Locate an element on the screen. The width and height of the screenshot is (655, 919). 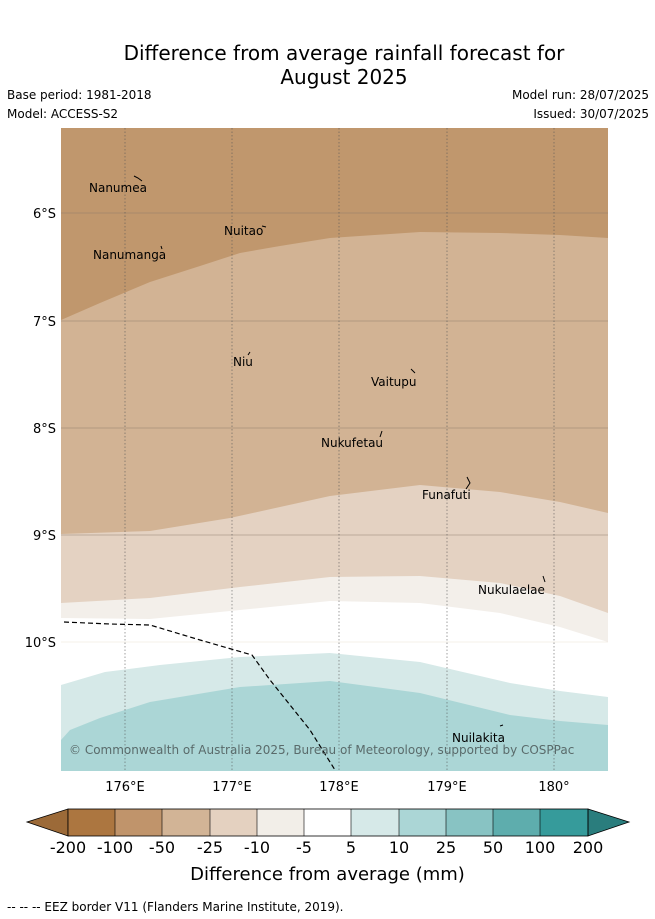
band-mid-teal is located at coordinates (334, 726).